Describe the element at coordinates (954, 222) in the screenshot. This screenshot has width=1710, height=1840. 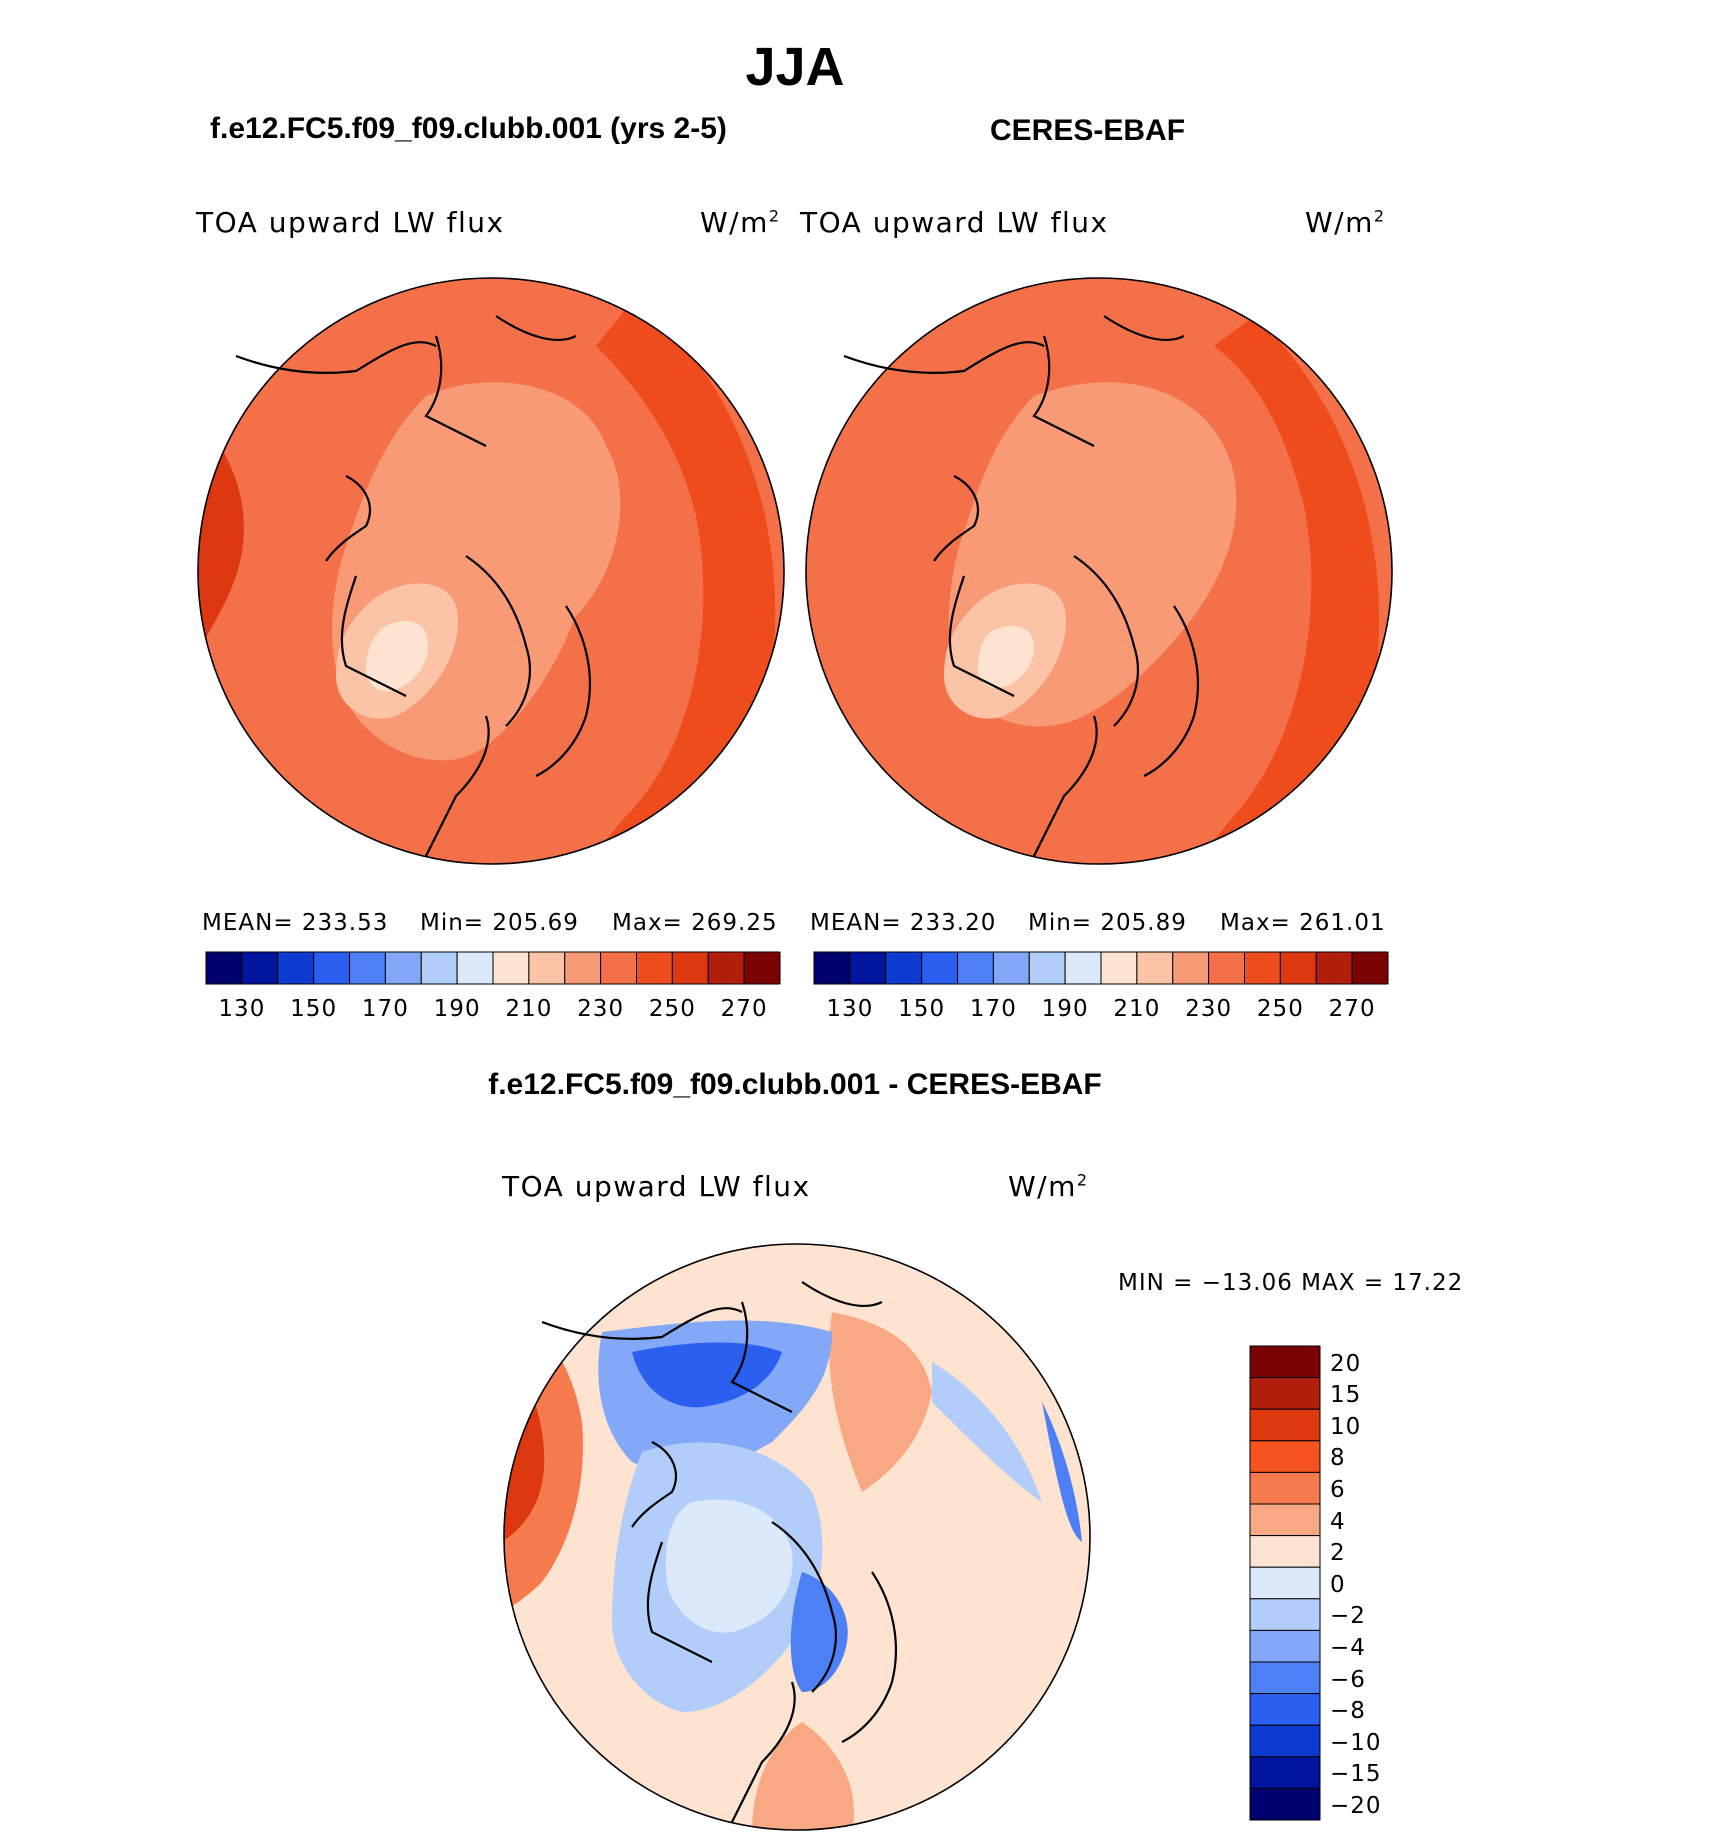
I see `obs-variable-label: TOA upward LW flux` at that location.